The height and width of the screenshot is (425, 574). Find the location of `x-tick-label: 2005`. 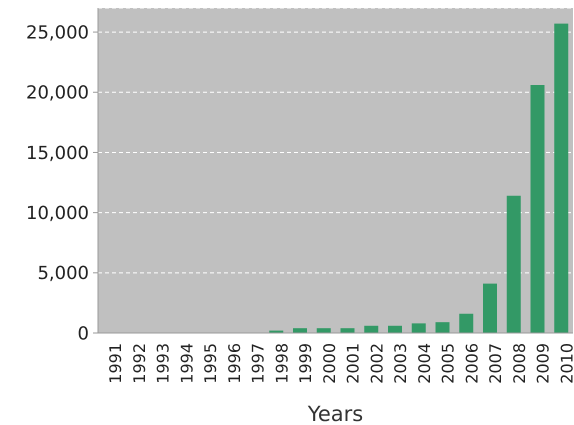

x-tick-label: 2005 is located at coordinates (448, 363).